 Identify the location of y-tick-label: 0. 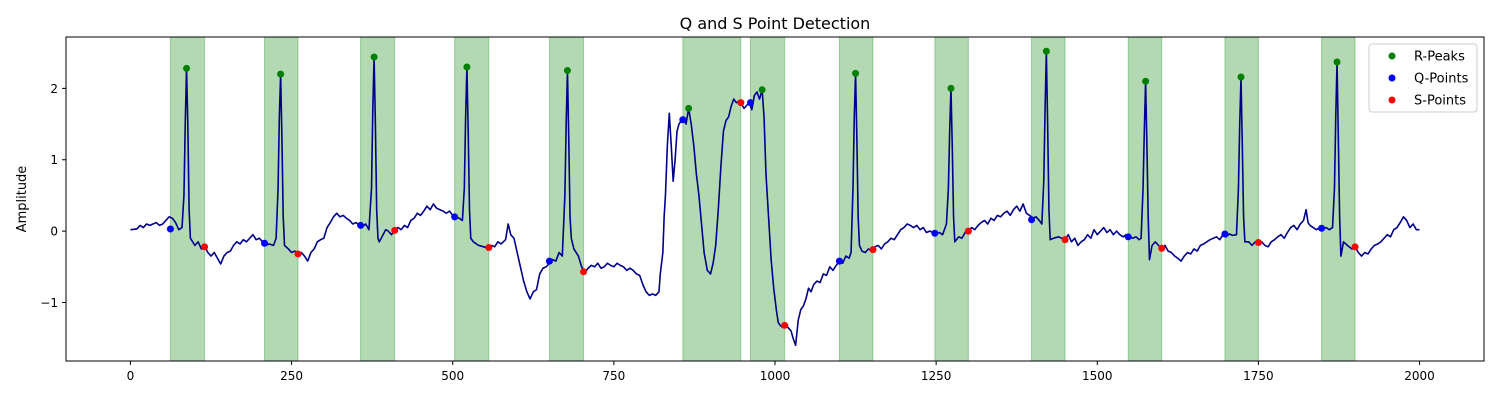
(54, 232).